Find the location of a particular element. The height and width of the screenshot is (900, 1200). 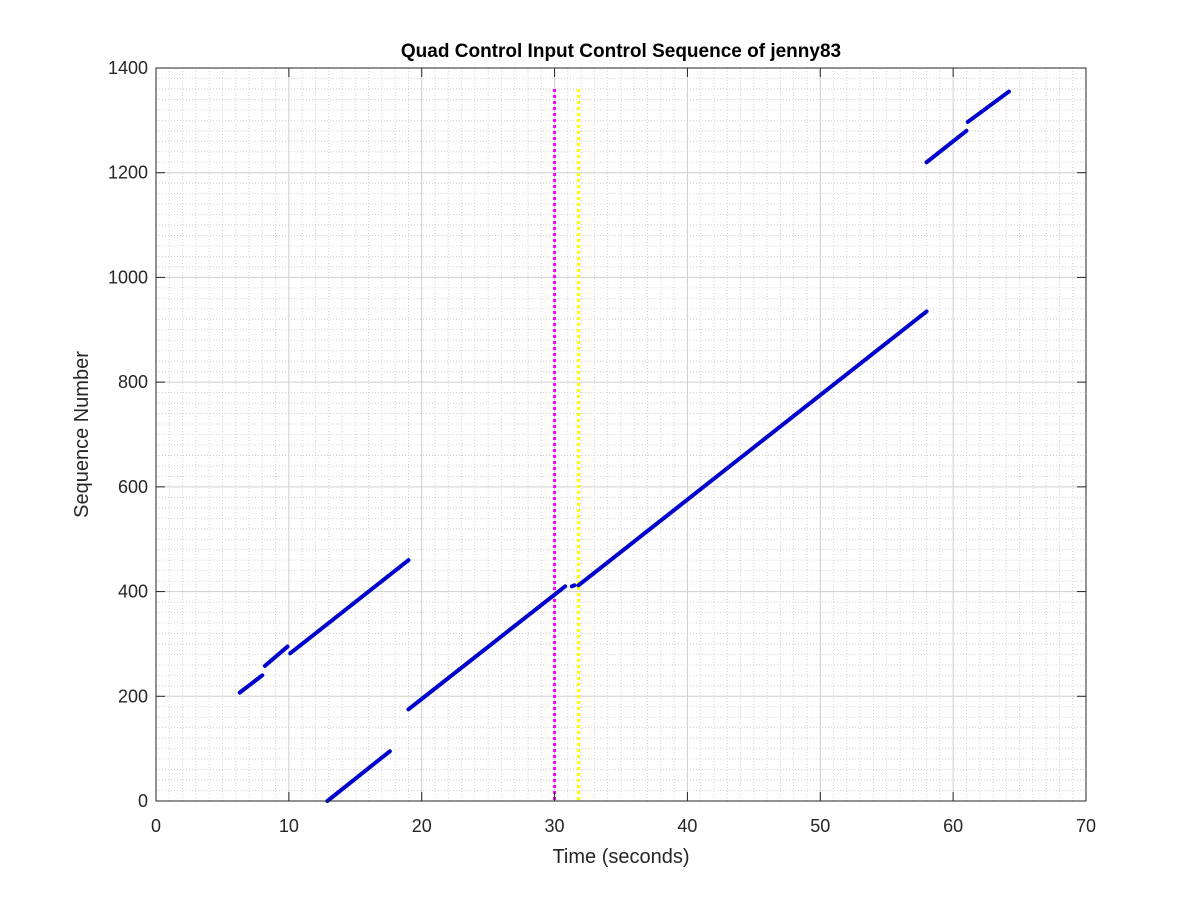

x-axis-label: Time (seconds) is located at coordinates (620, 857).